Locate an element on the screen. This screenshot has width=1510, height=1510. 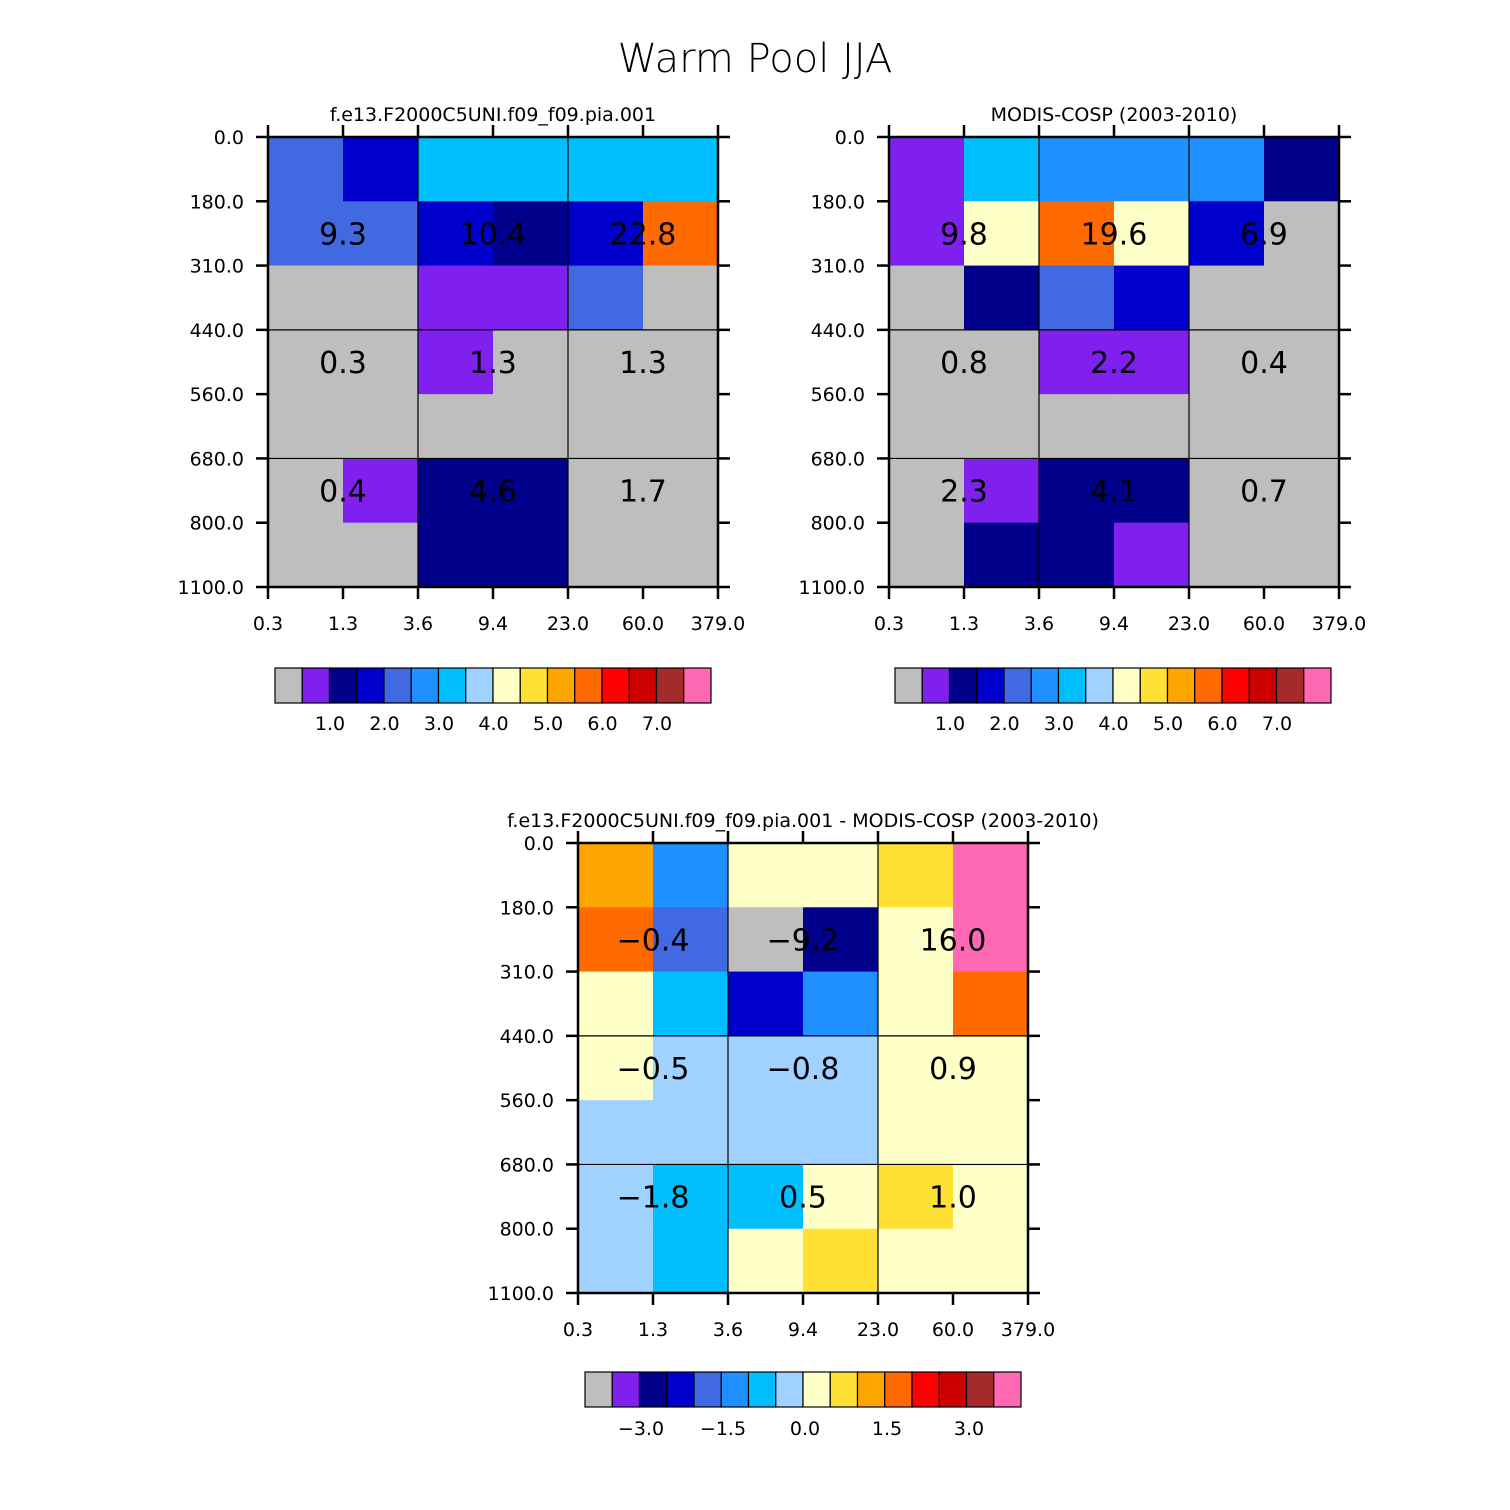
colorbar: −3.0 −1.5 0.0 1.5 3.0 is located at coordinates (803, 1405).